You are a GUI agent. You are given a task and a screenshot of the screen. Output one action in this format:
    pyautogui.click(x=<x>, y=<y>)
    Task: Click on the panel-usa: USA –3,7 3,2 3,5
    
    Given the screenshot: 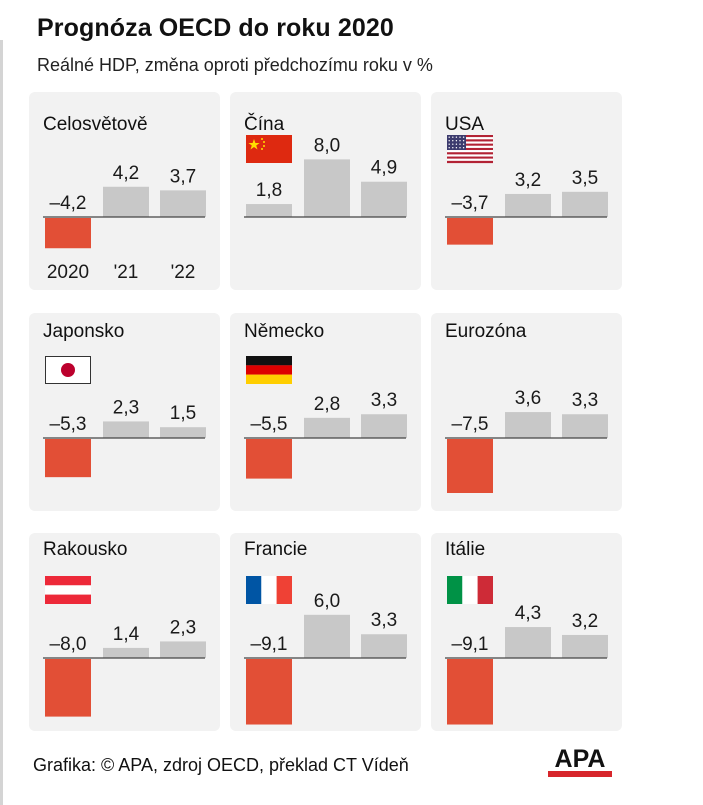 What is the action you would take?
    pyautogui.click(x=526, y=191)
    